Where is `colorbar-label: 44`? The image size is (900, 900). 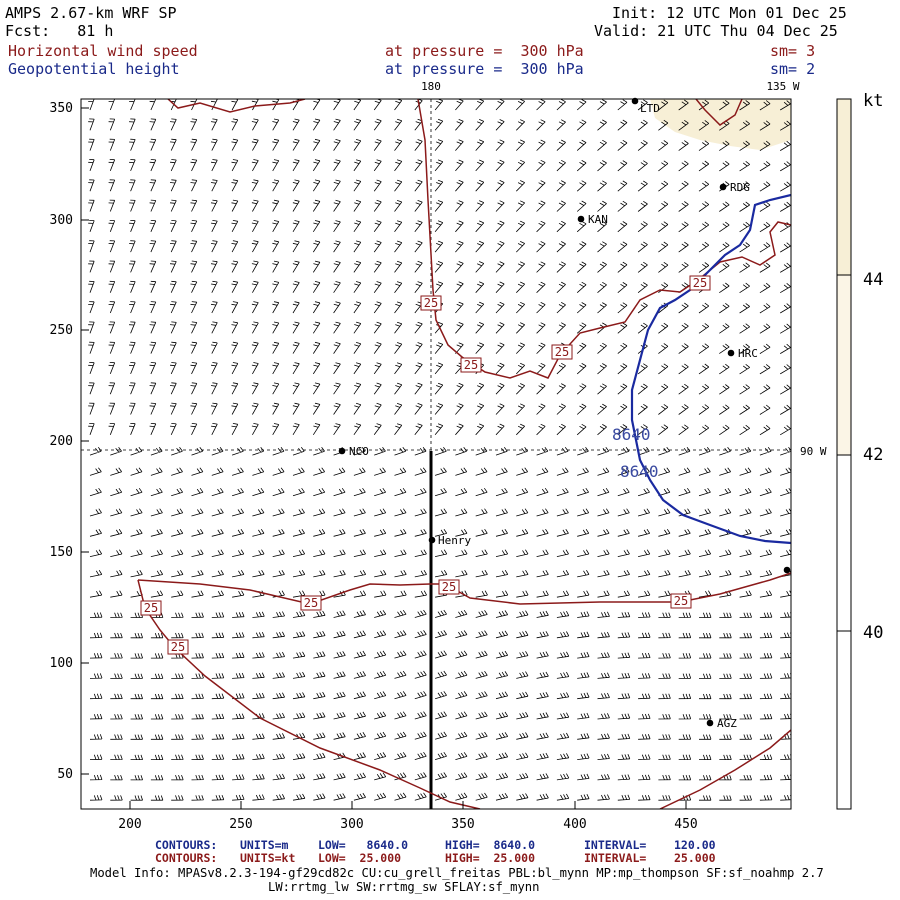 colorbar-label: 44 is located at coordinates (873, 280).